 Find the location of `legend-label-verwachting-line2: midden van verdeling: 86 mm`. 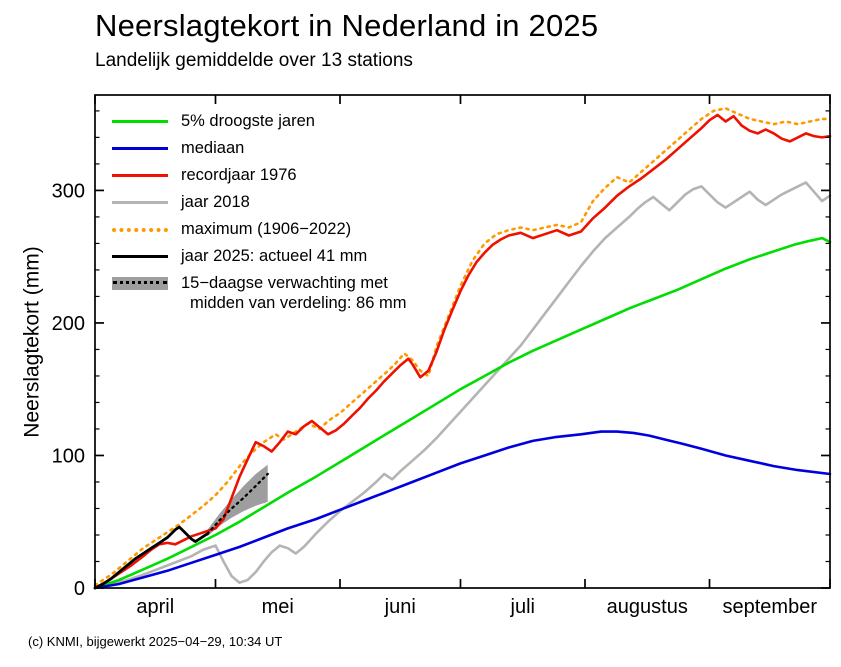

legend-label-verwachting-line2: midden van verdeling: 86 mm is located at coordinates (298, 303).